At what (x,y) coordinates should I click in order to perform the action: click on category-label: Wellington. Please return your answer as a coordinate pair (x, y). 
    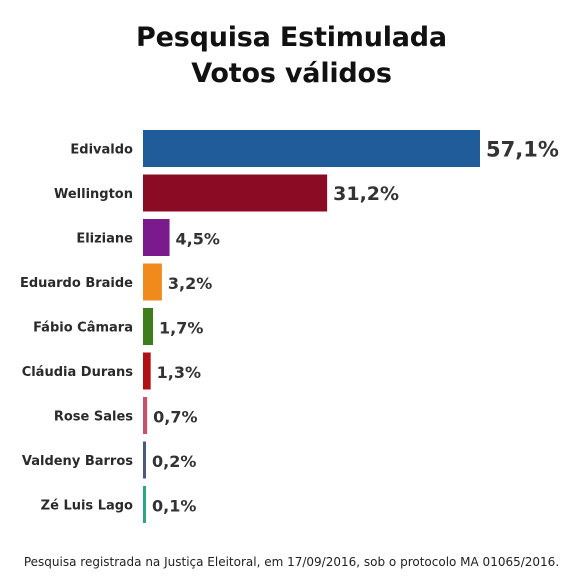
    Looking at the image, I should click on (93, 194).